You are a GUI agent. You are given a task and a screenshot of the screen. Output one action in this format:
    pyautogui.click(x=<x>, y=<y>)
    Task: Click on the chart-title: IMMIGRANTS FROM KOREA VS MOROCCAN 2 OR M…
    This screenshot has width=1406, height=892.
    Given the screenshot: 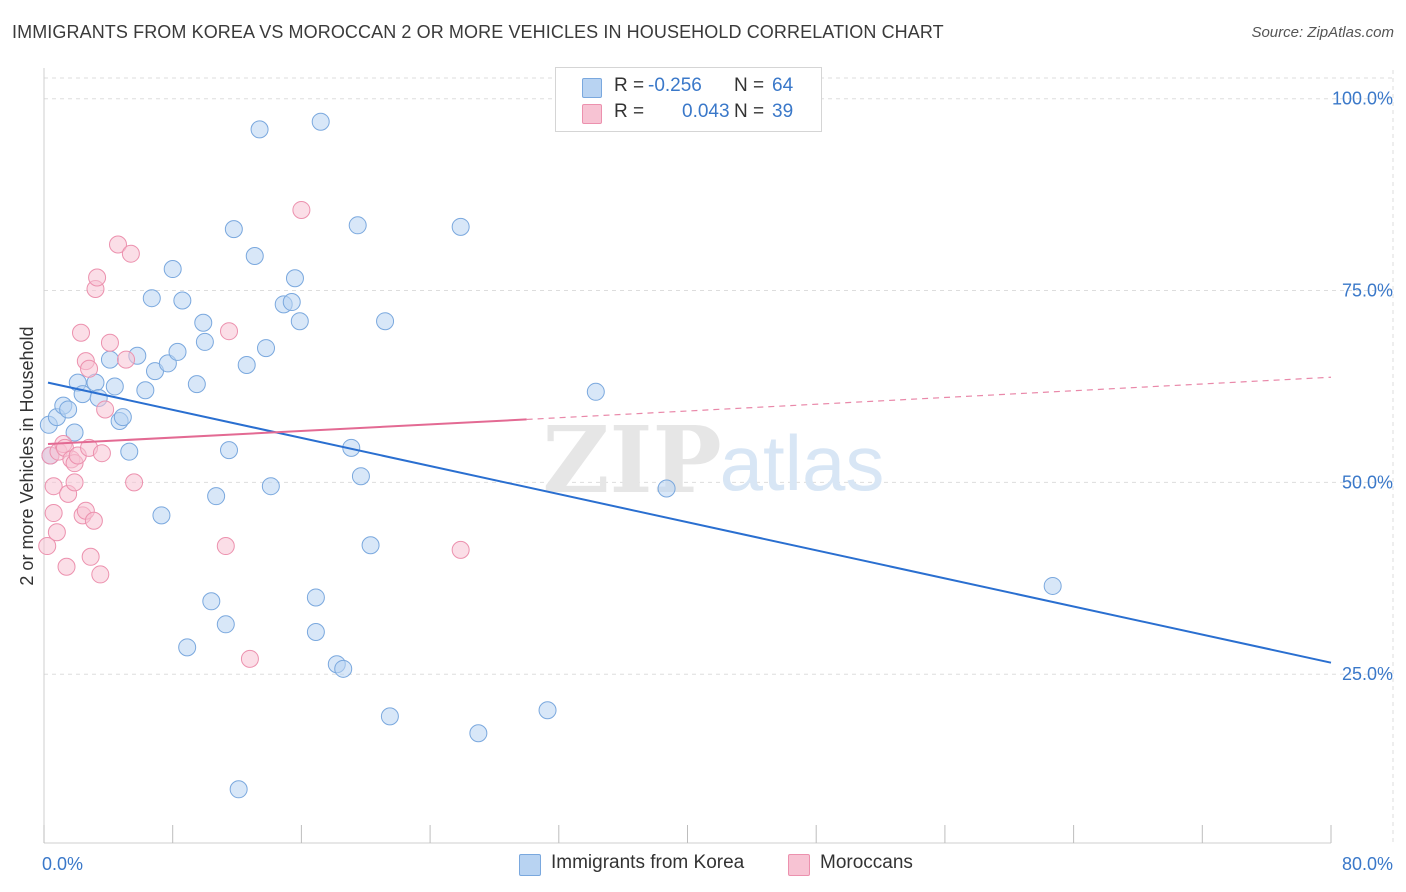 What is the action you would take?
    pyautogui.click(x=478, y=32)
    